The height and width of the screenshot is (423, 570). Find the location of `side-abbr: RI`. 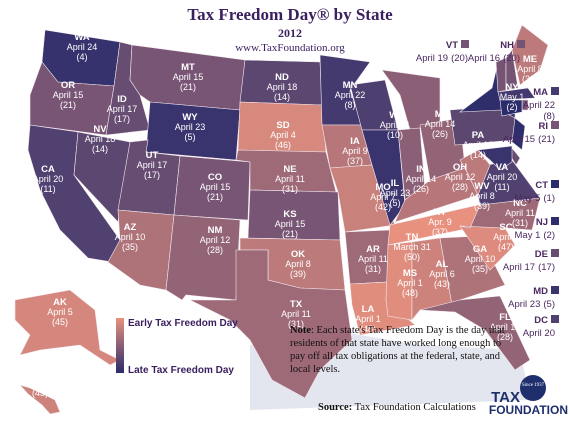

side-abbr: RI is located at coordinates (544, 126).